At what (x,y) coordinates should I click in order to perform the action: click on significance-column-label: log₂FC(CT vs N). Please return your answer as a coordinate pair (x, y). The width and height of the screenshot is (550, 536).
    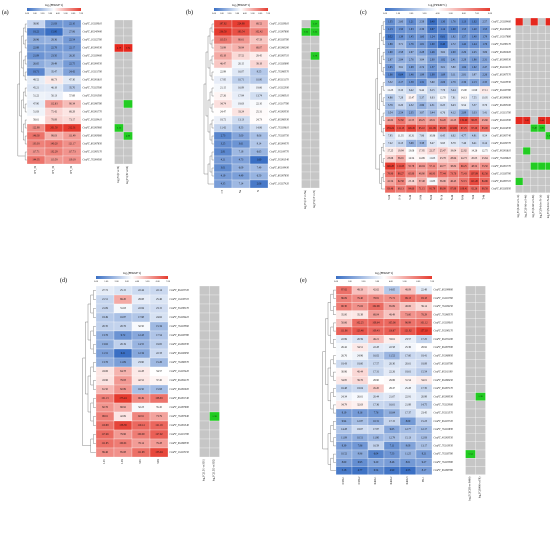
    Looking at the image, I should click on (314, 199).